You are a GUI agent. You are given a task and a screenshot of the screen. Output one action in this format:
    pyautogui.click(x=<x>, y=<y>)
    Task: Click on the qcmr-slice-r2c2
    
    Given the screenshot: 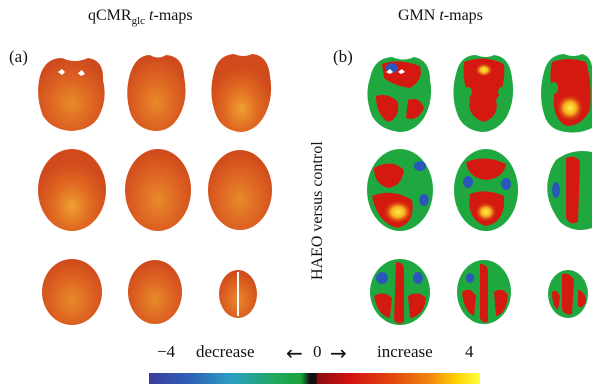 What is the action you would take?
    pyautogui.click(x=158, y=190)
    